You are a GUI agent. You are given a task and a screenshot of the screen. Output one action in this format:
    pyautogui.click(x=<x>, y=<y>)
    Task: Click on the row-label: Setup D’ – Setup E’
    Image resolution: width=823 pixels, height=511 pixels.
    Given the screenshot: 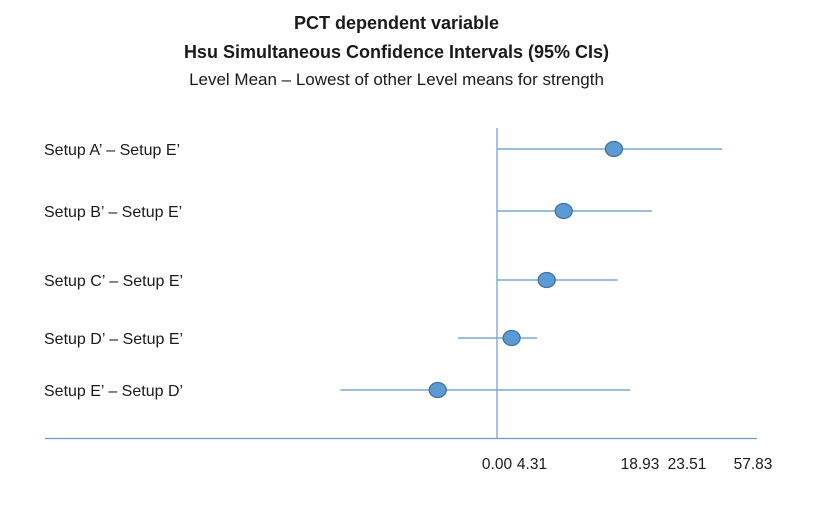 What is the action you would take?
    pyautogui.click(x=113, y=339)
    